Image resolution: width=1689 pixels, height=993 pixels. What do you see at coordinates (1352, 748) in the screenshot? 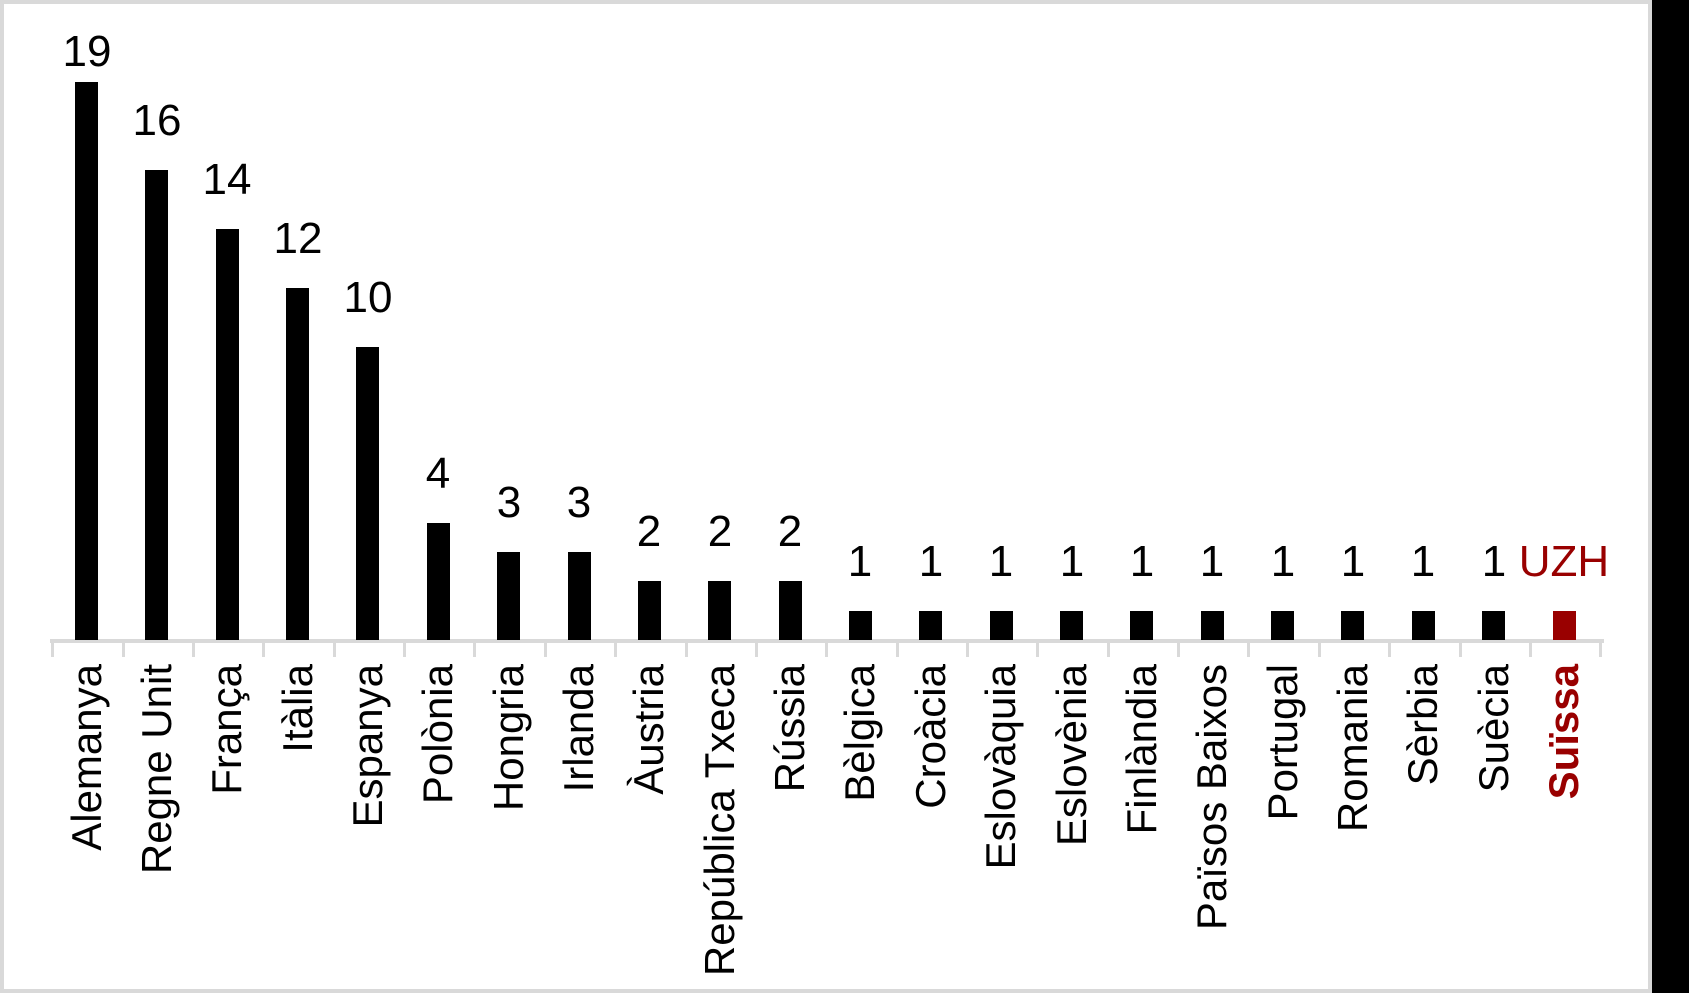
I see `x-axis-label: Romania` at bounding box center [1352, 748].